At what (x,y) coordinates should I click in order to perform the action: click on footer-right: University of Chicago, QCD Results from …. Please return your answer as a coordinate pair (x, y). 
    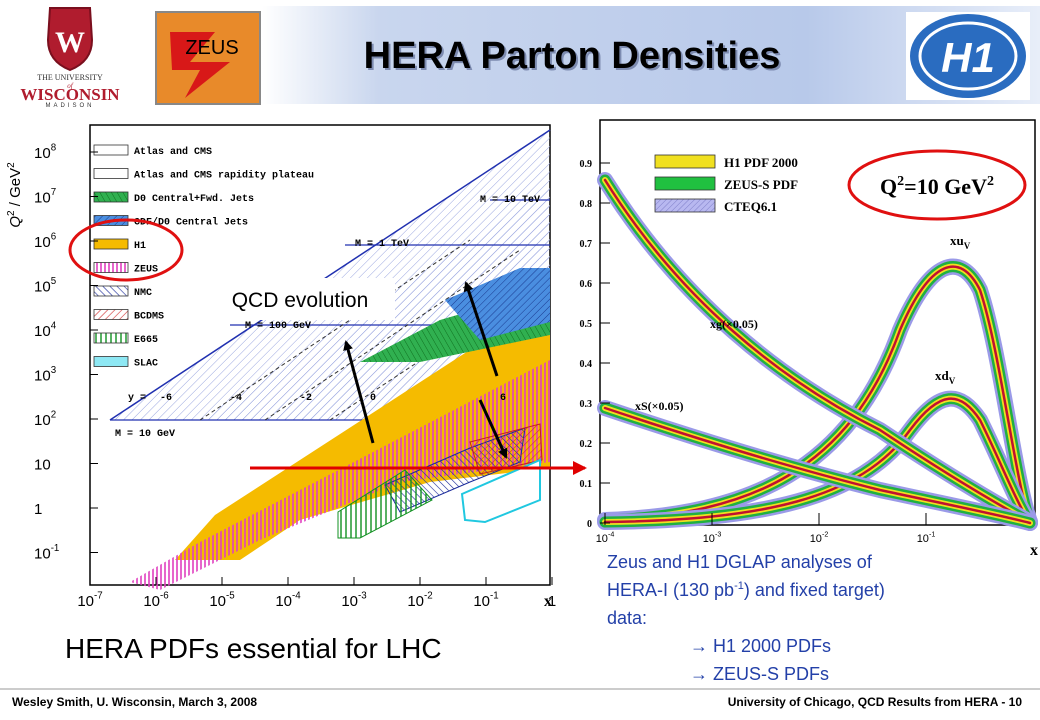
    Looking at the image, I should click on (875, 702).